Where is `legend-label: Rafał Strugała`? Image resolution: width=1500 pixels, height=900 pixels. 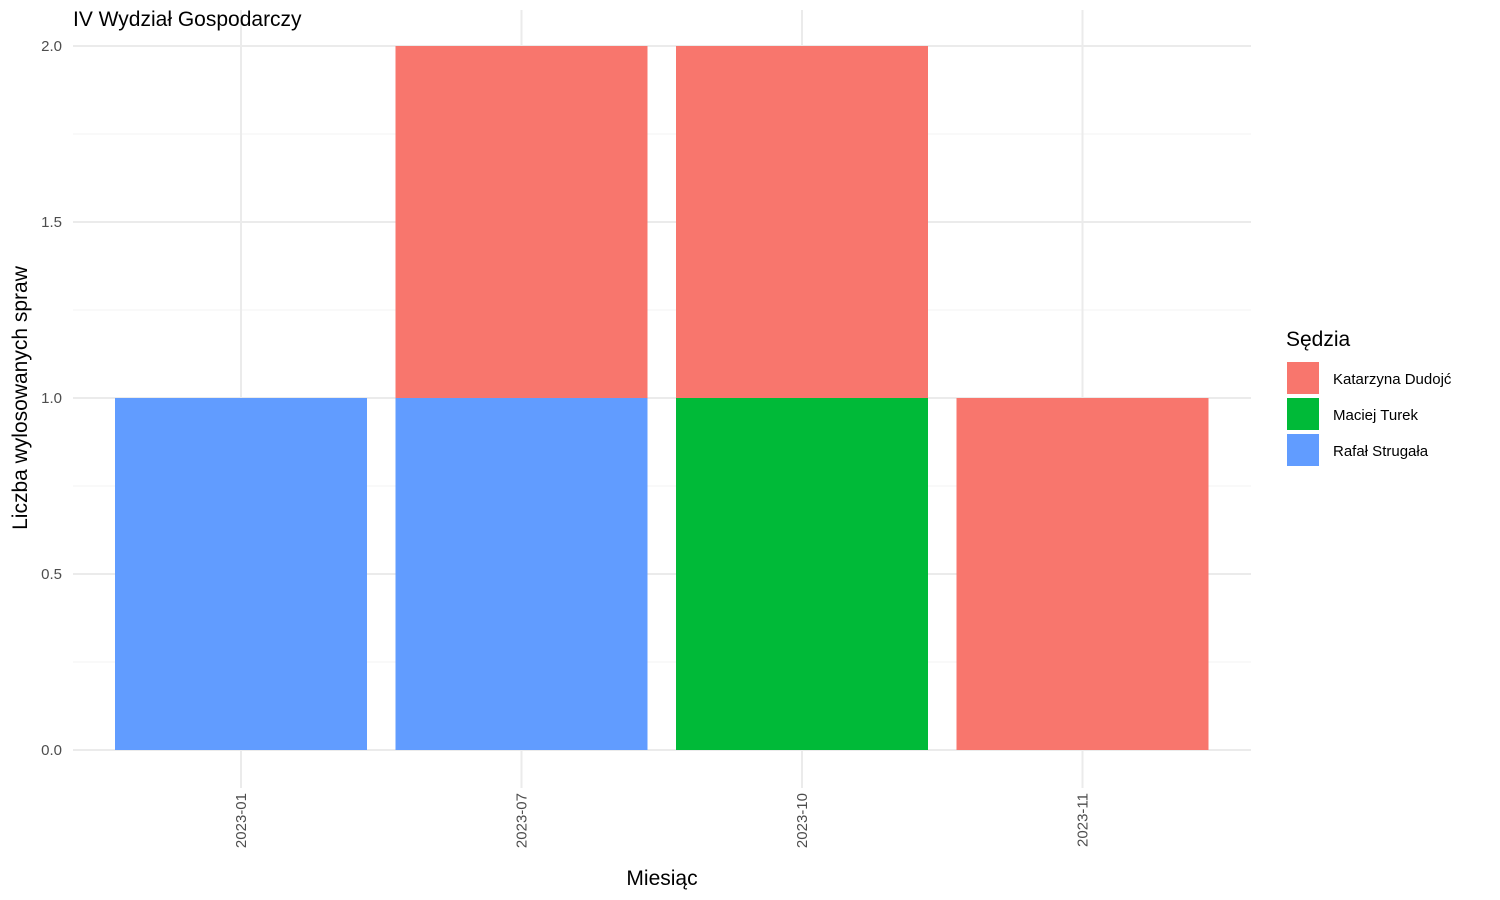
legend-label: Rafał Strugała is located at coordinates (1381, 451).